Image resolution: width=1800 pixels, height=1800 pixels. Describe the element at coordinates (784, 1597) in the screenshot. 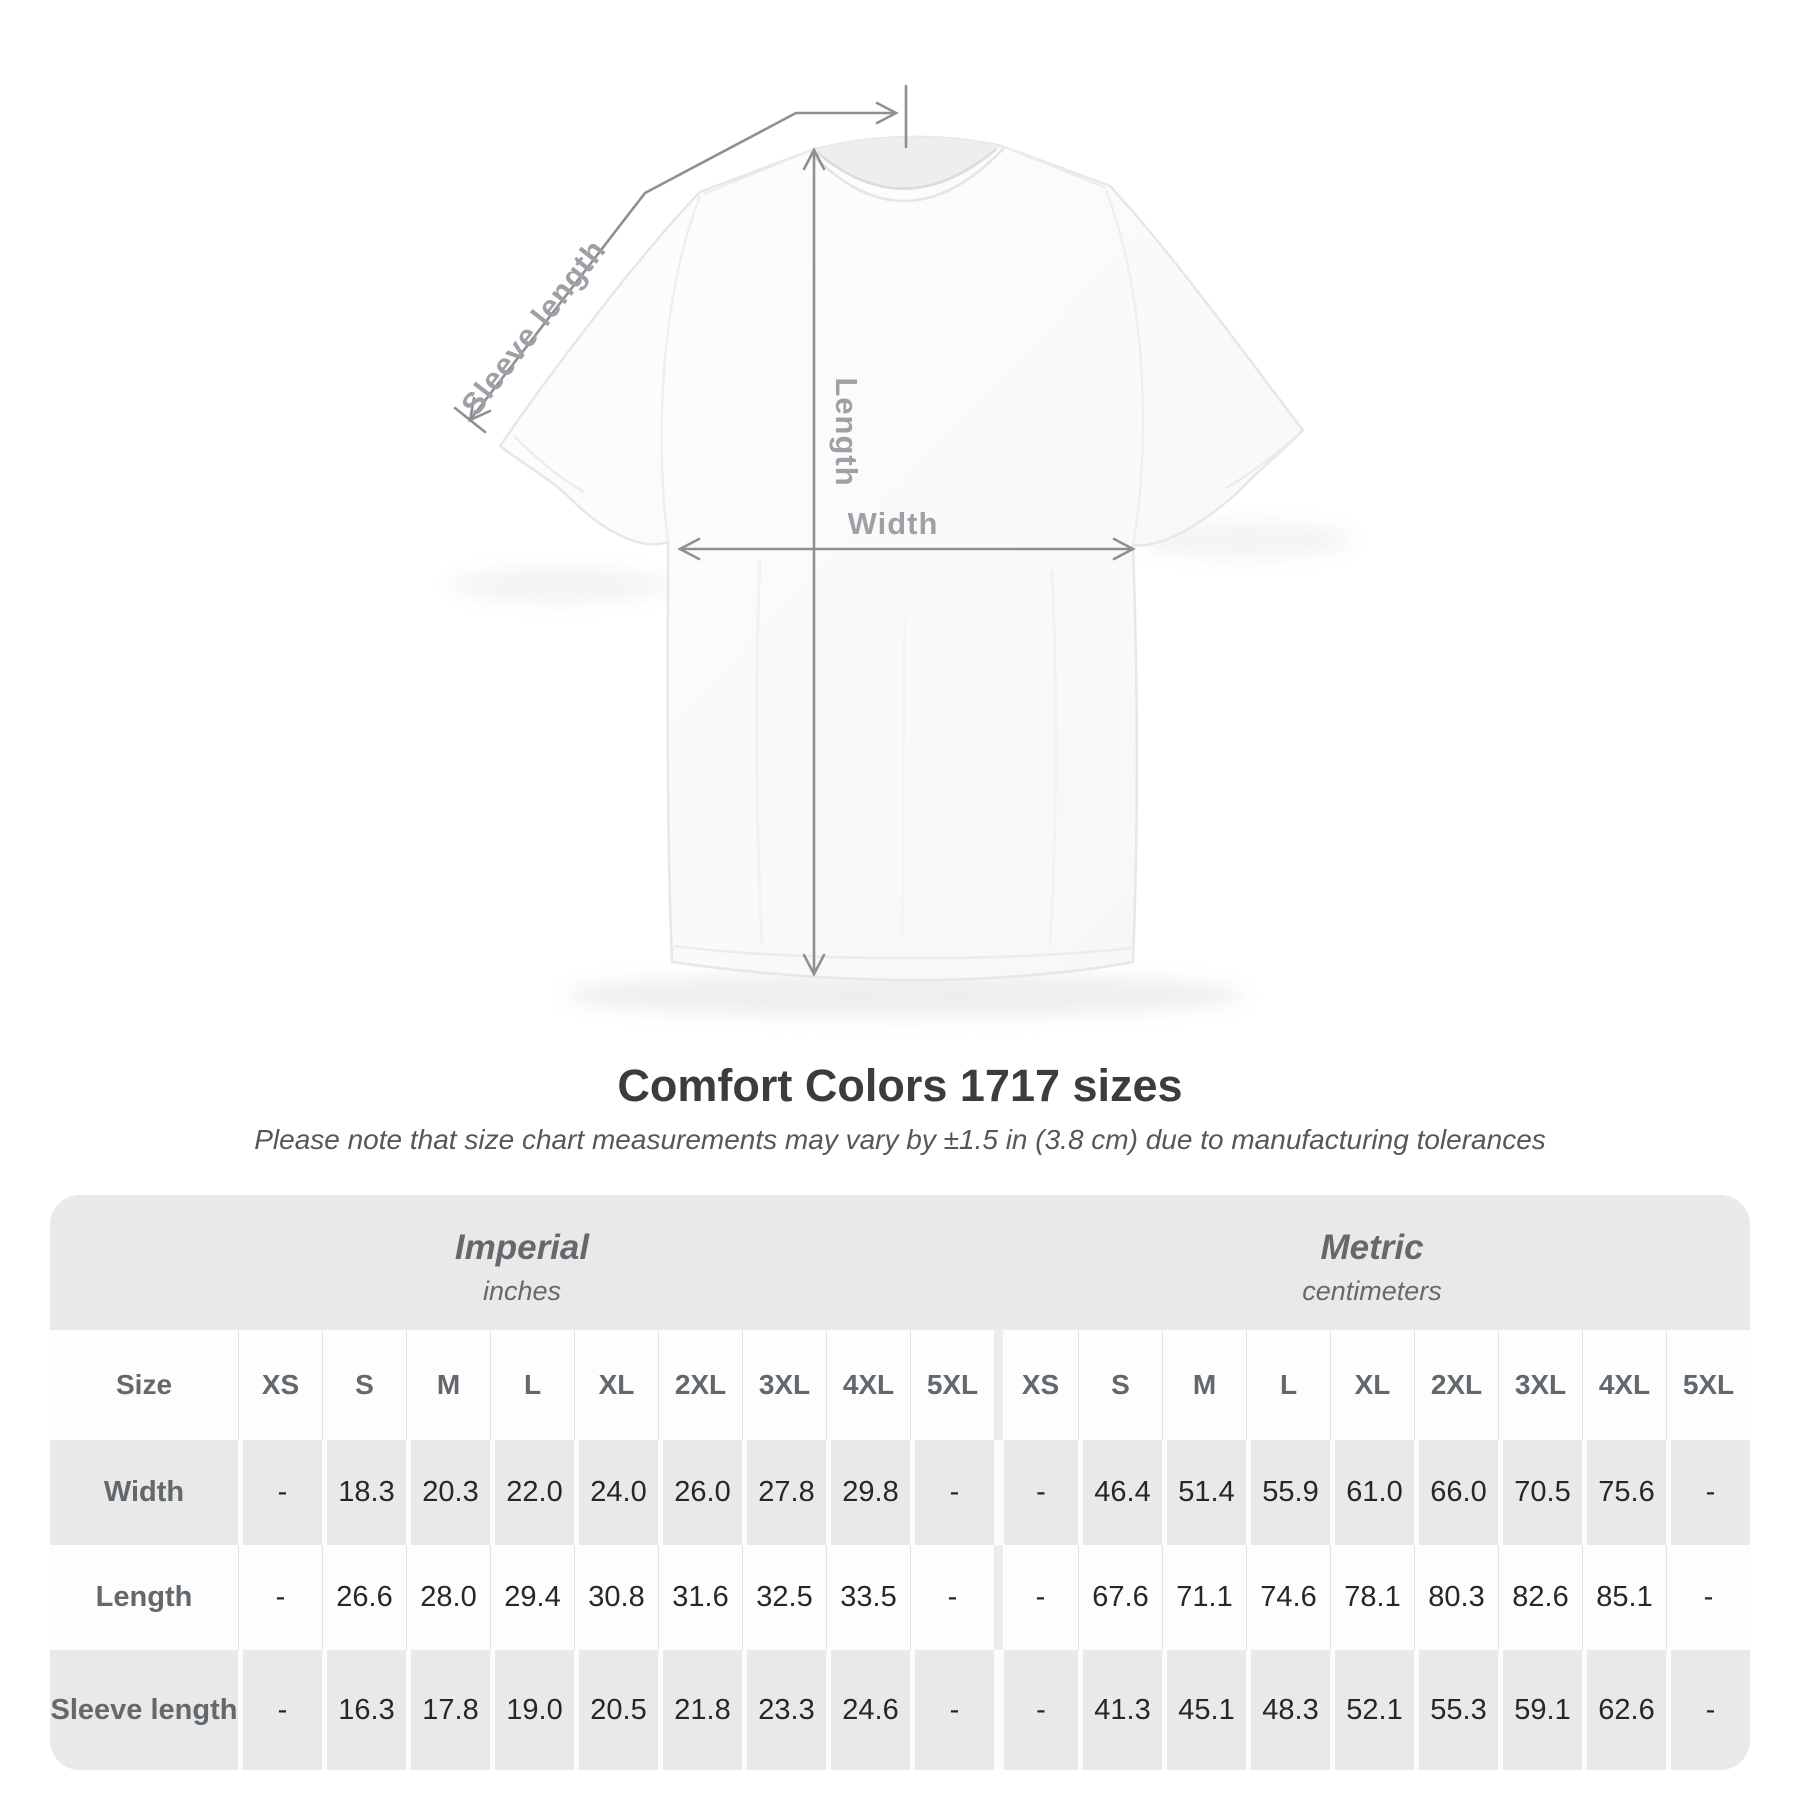

I see `row-length-imperial-cell: 32.5` at that location.